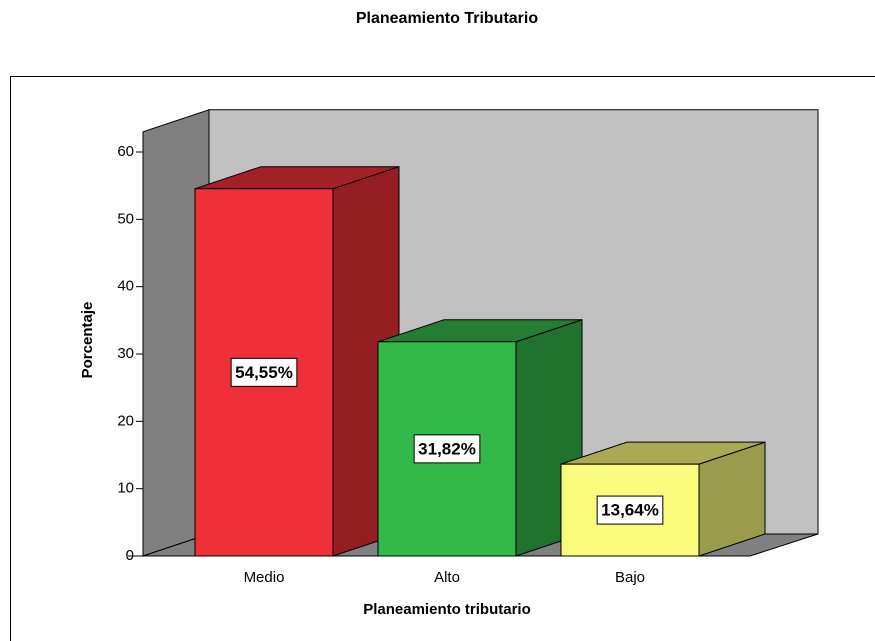  I want to click on value-label: 13,64%, so click(630, 510).